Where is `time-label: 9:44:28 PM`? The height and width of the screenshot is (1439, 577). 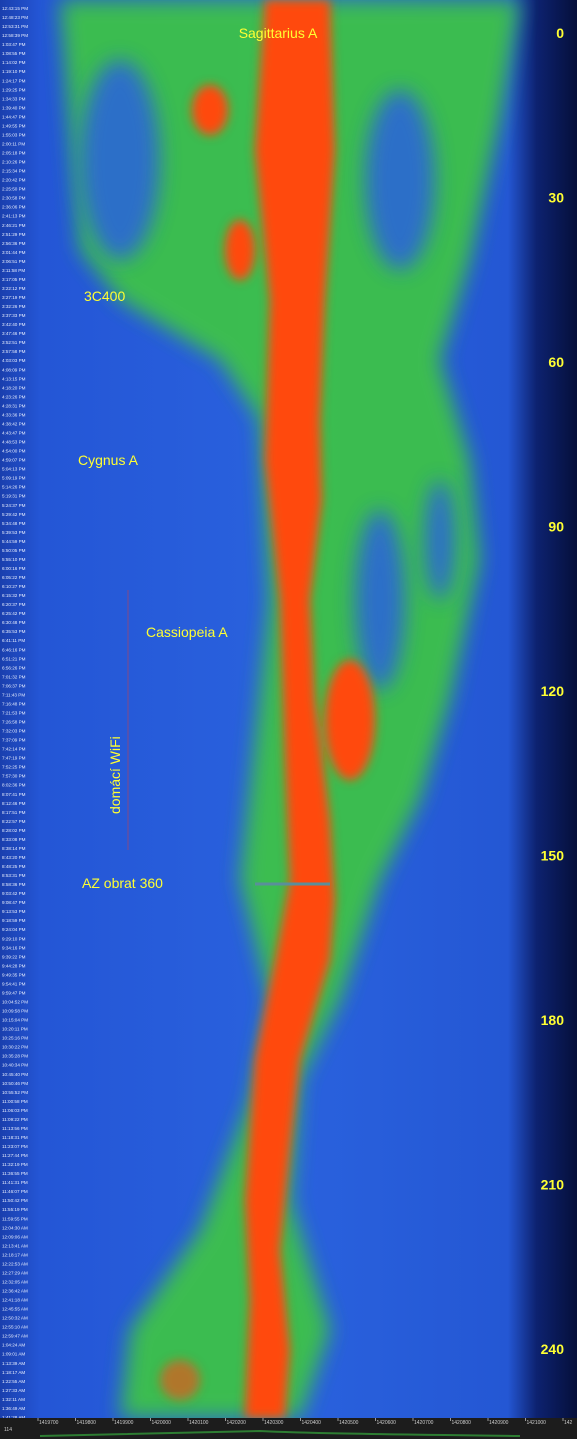
time-label: 9:44:28 PM is located at coordinates (14, 965).